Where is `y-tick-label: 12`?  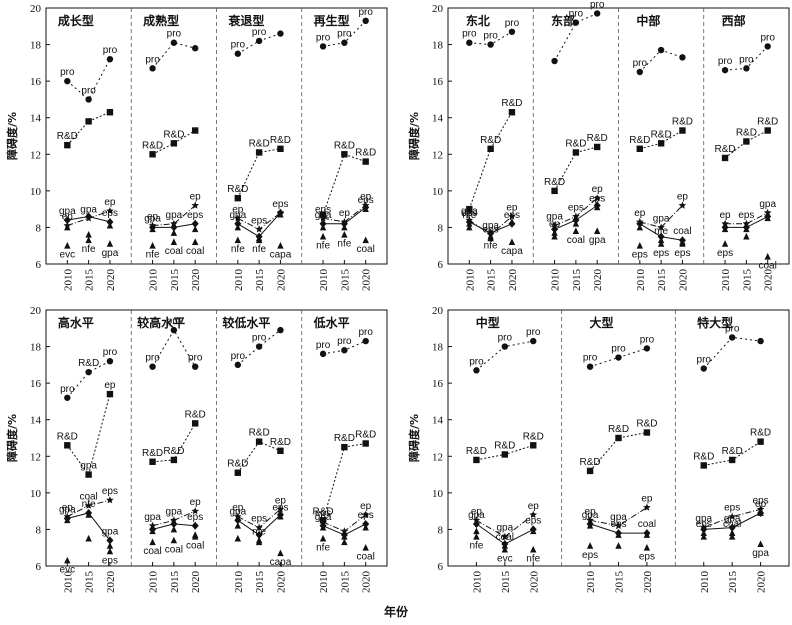
y-tick-label: 12 is located at coordinates (35, 457).